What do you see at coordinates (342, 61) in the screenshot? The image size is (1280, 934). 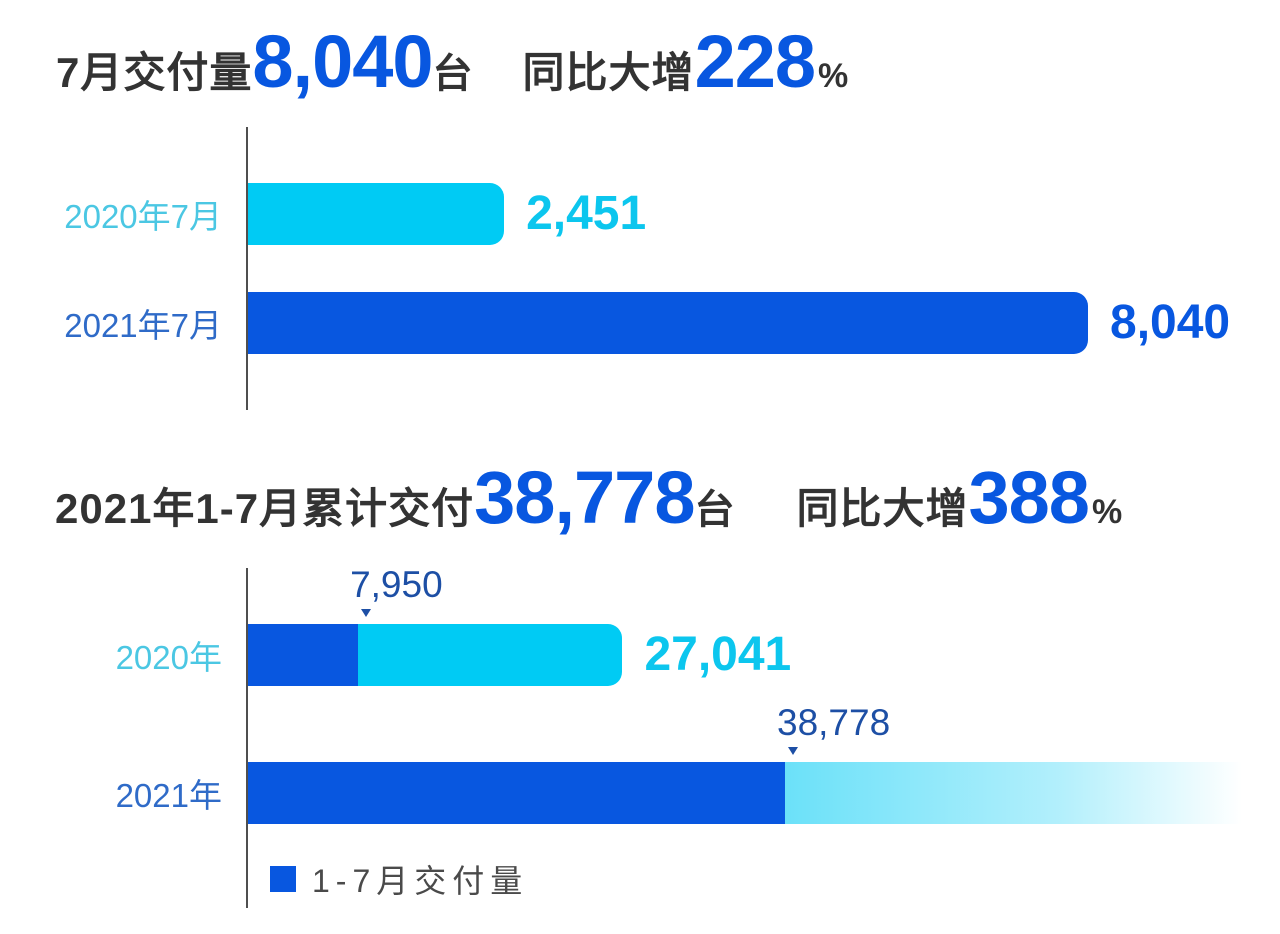 I see `monthly-title-value: 8,040` at bounding box center [342, 61].